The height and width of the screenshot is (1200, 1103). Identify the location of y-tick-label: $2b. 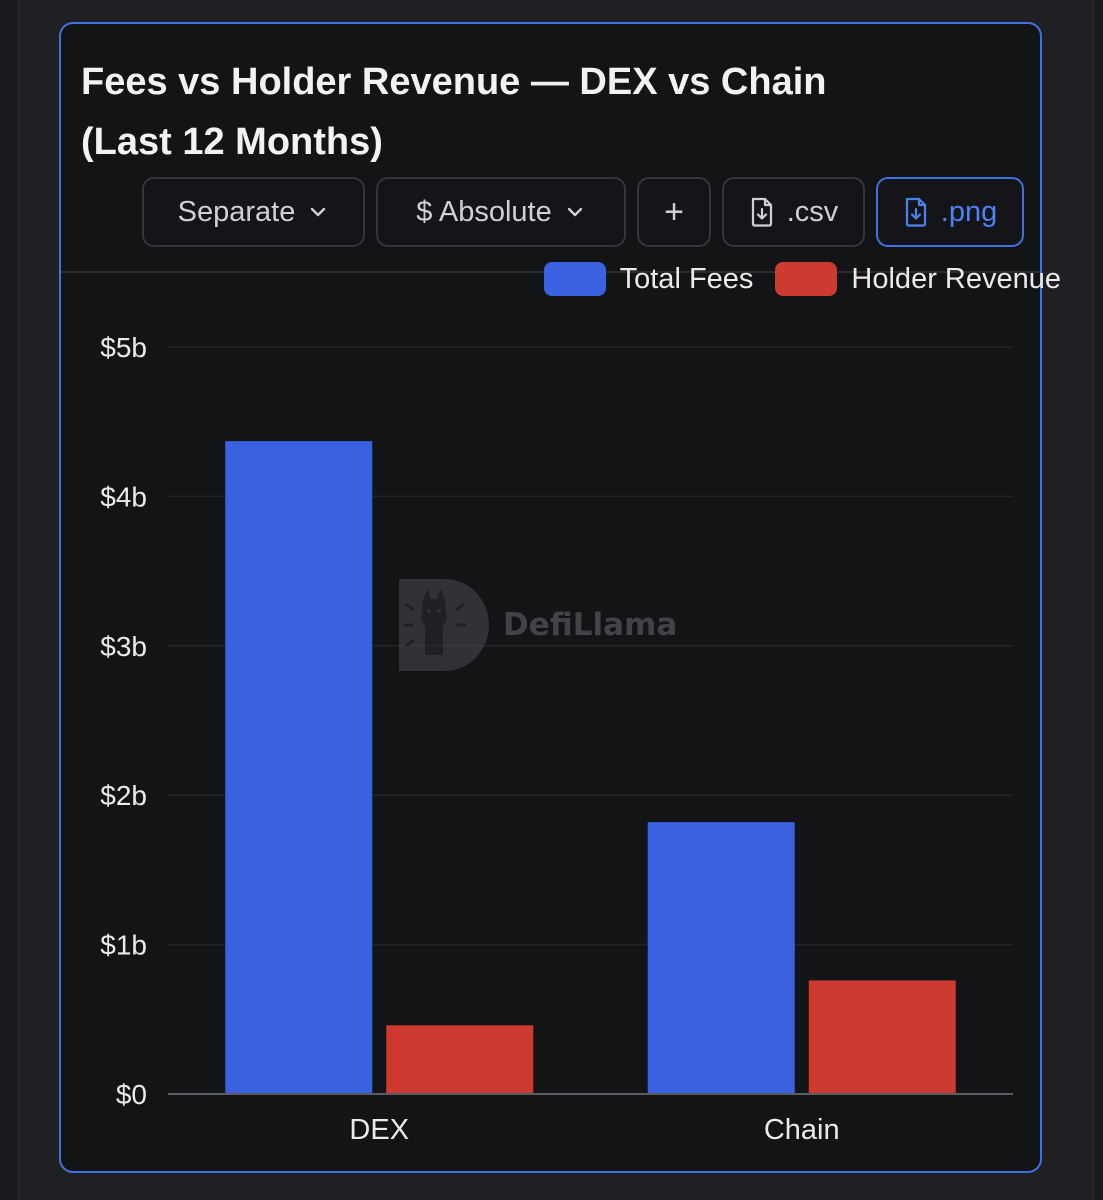
(123, 795).